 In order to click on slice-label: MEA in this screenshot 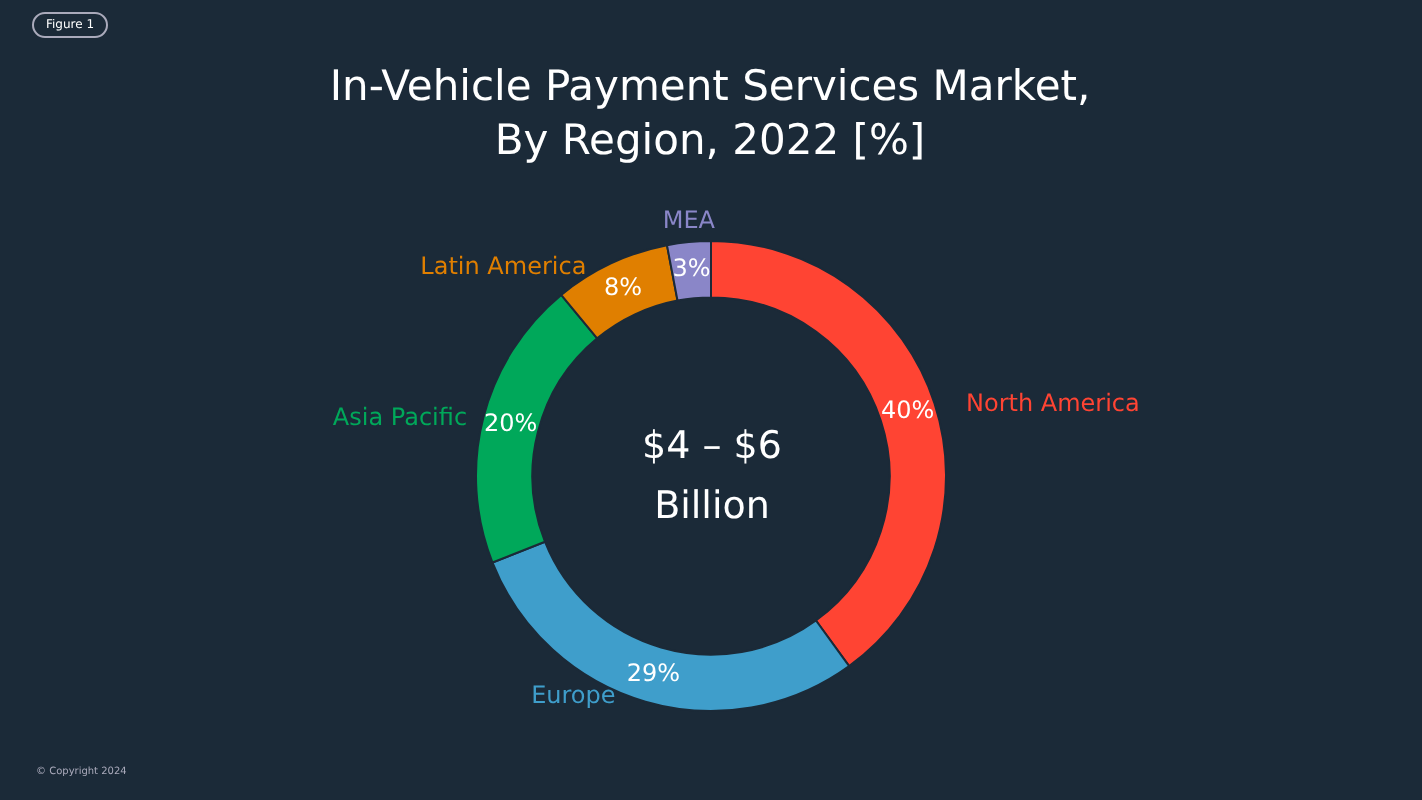, I will do `click(689, 220)`.